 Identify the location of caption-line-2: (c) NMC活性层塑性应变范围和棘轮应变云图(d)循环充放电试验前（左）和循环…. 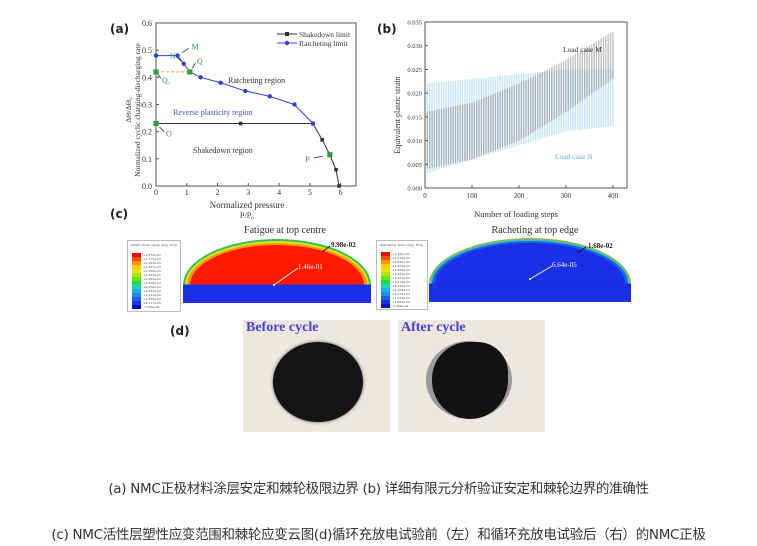
(378, 535).